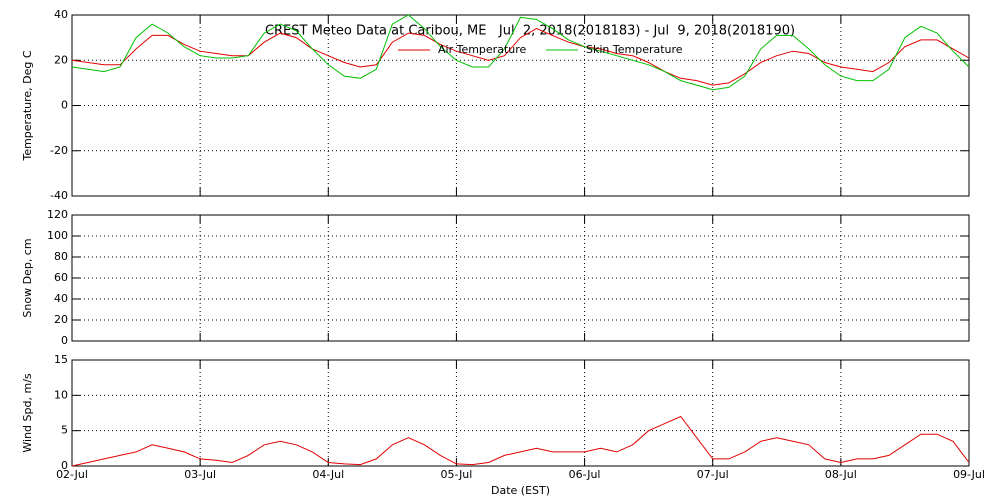 The image size is (1000, 500). What do you see at coordinates (634, 49) in the screenshot?
I see `legend-label: Skin Temperature` at bounding box center [634, 49].